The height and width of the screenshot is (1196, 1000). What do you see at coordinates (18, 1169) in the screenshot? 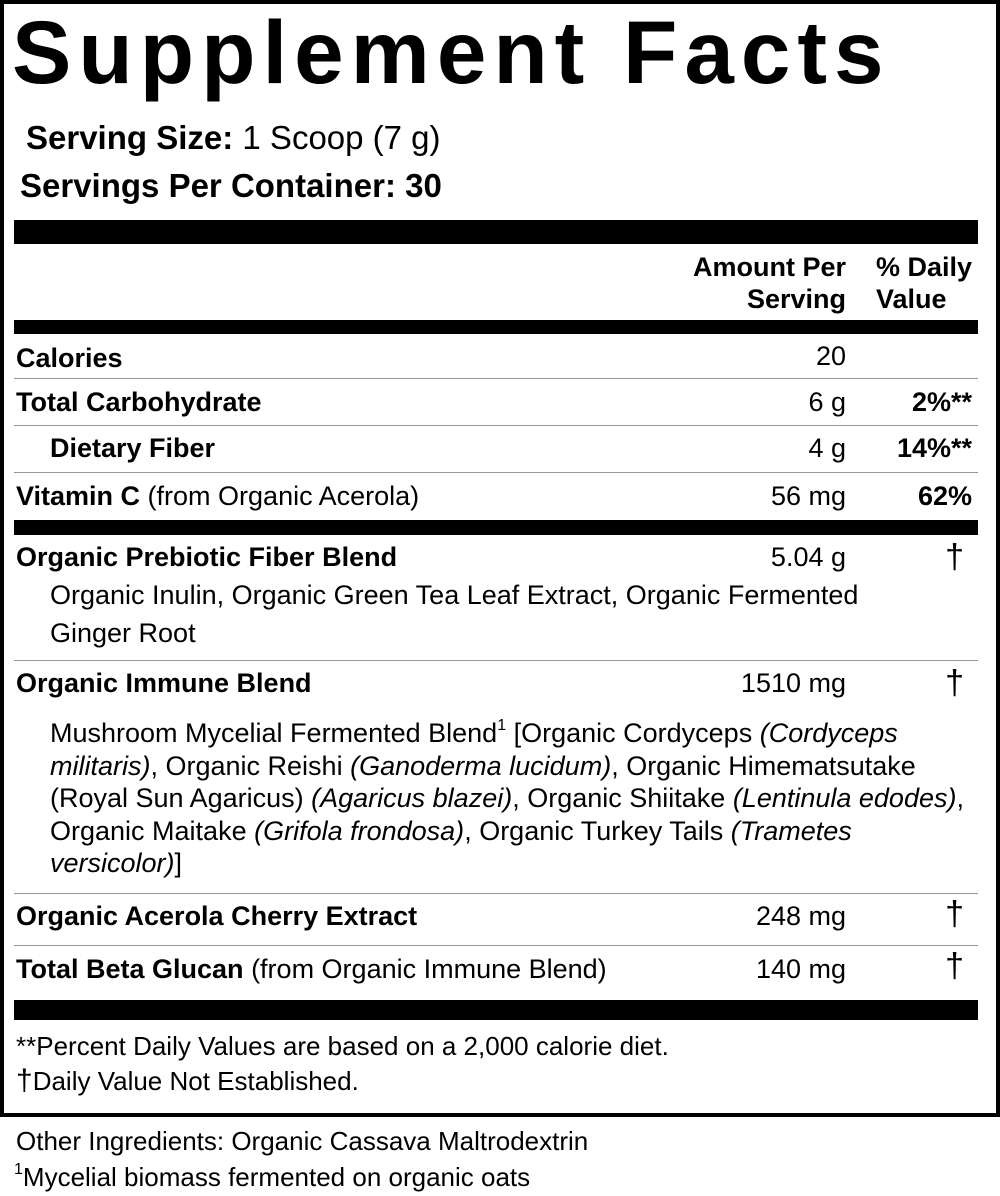
I see `symbol: 1` at bounding box center [18, 1169].